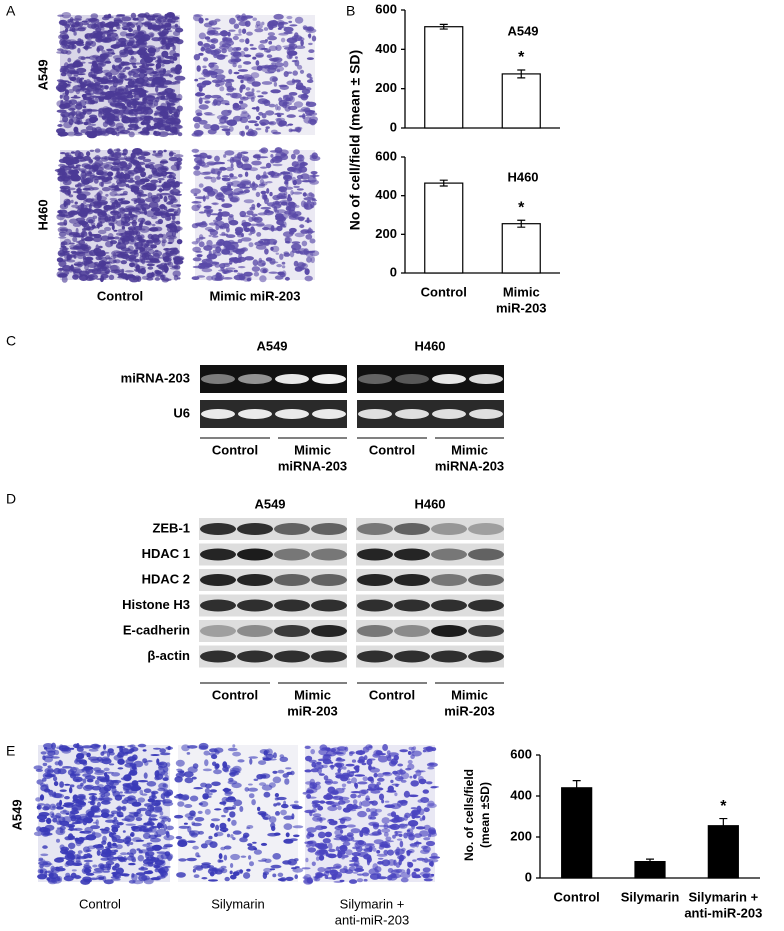 Image resolution: width=784 pixels, height=931 pixels. What do you see at coordinates (350, 11) in the screenshot?
I see `panel-label: B` at bounding box center [350, 11].